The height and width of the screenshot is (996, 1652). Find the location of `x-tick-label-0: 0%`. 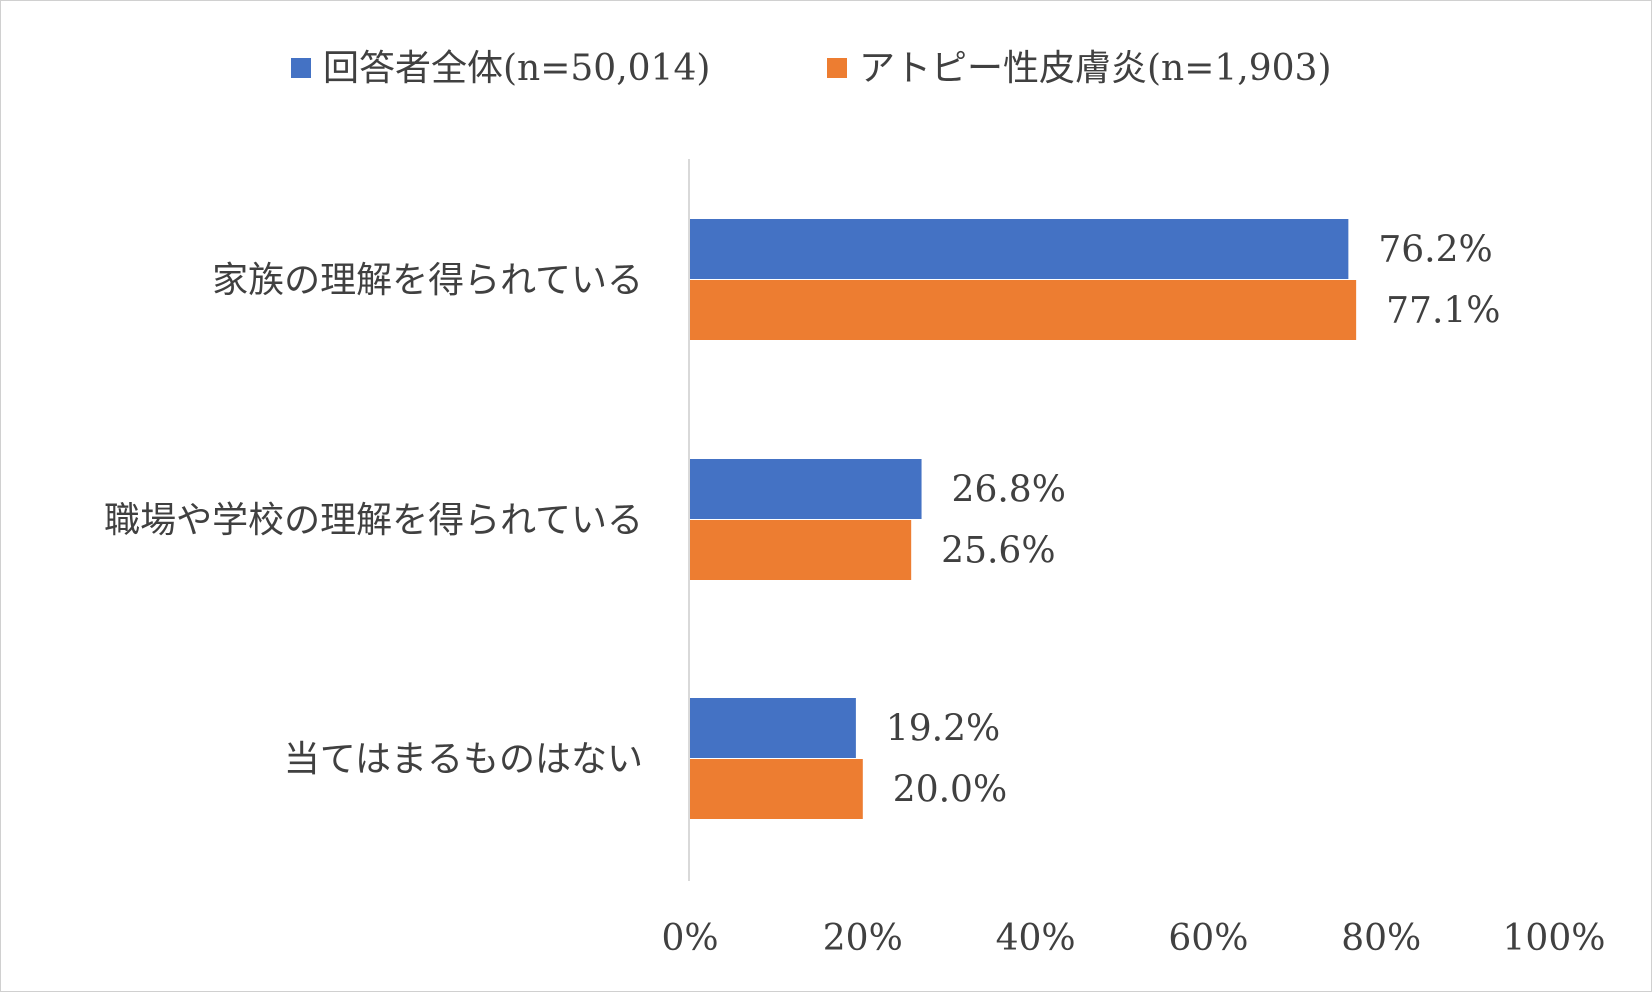

x-tick-label-0: 0% is located at coordinates (689, 938).